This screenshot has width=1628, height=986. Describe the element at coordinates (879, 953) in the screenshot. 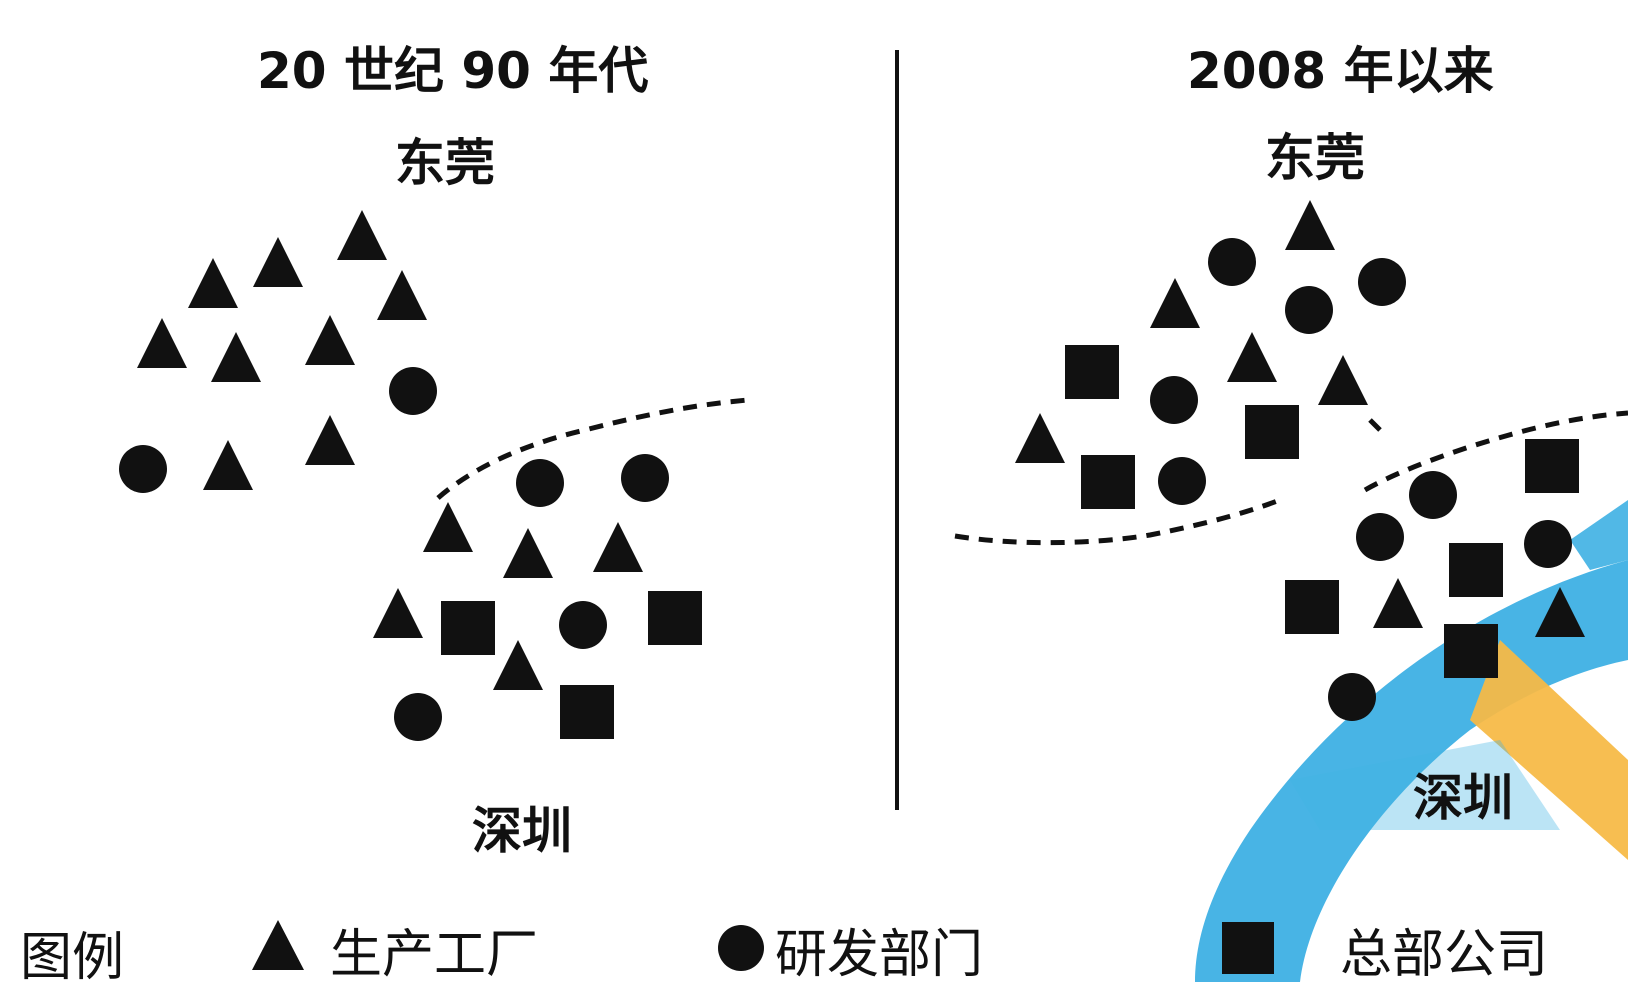

I see `legend-label-rnd: 研发部门` at that location.